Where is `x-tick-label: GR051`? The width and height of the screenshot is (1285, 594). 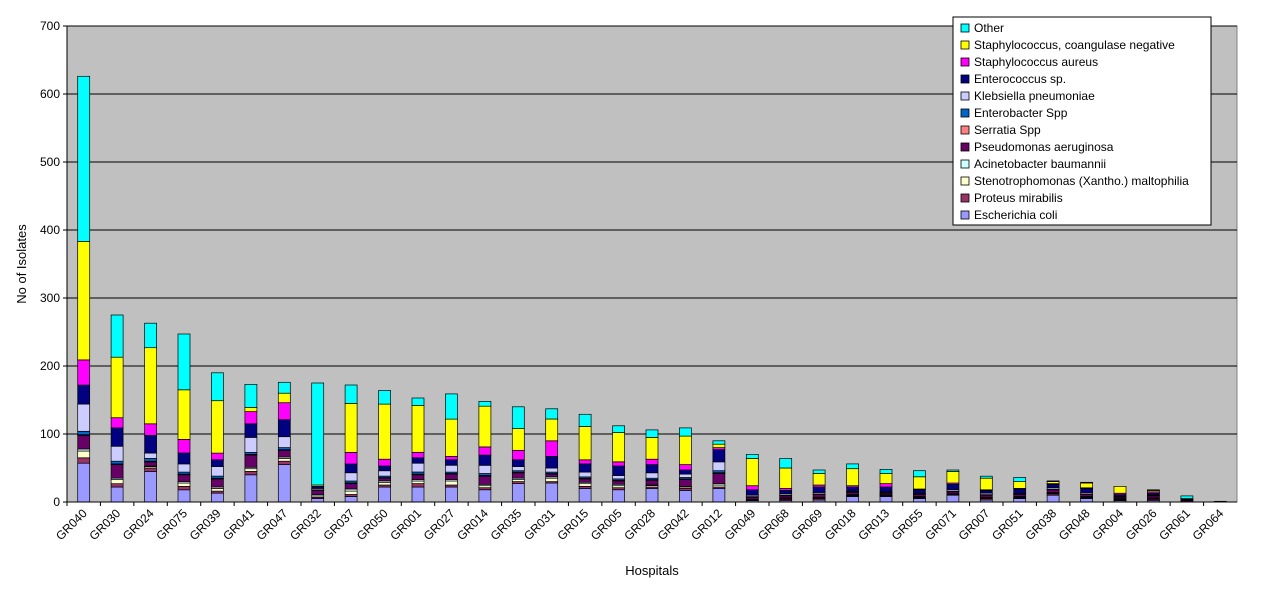
x-tick-label: GR051 is located at coordinates (1007, 524).